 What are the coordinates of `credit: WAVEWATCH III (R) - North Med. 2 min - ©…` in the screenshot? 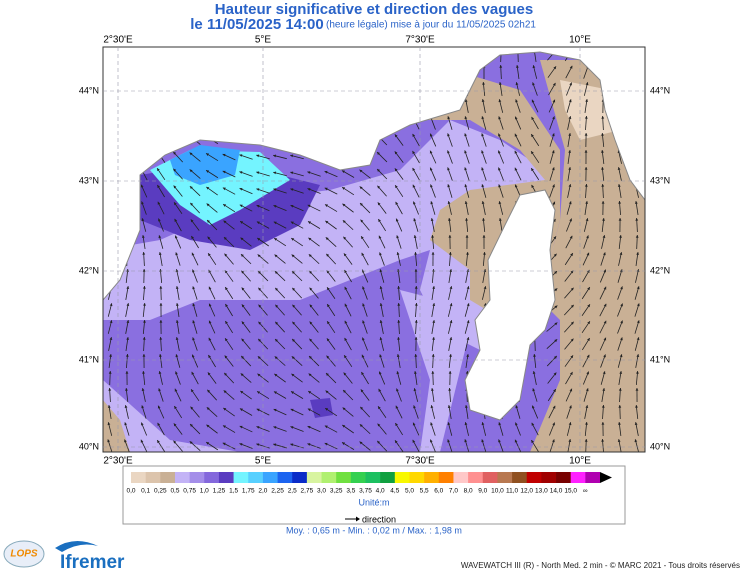 It's located at (600, 565).